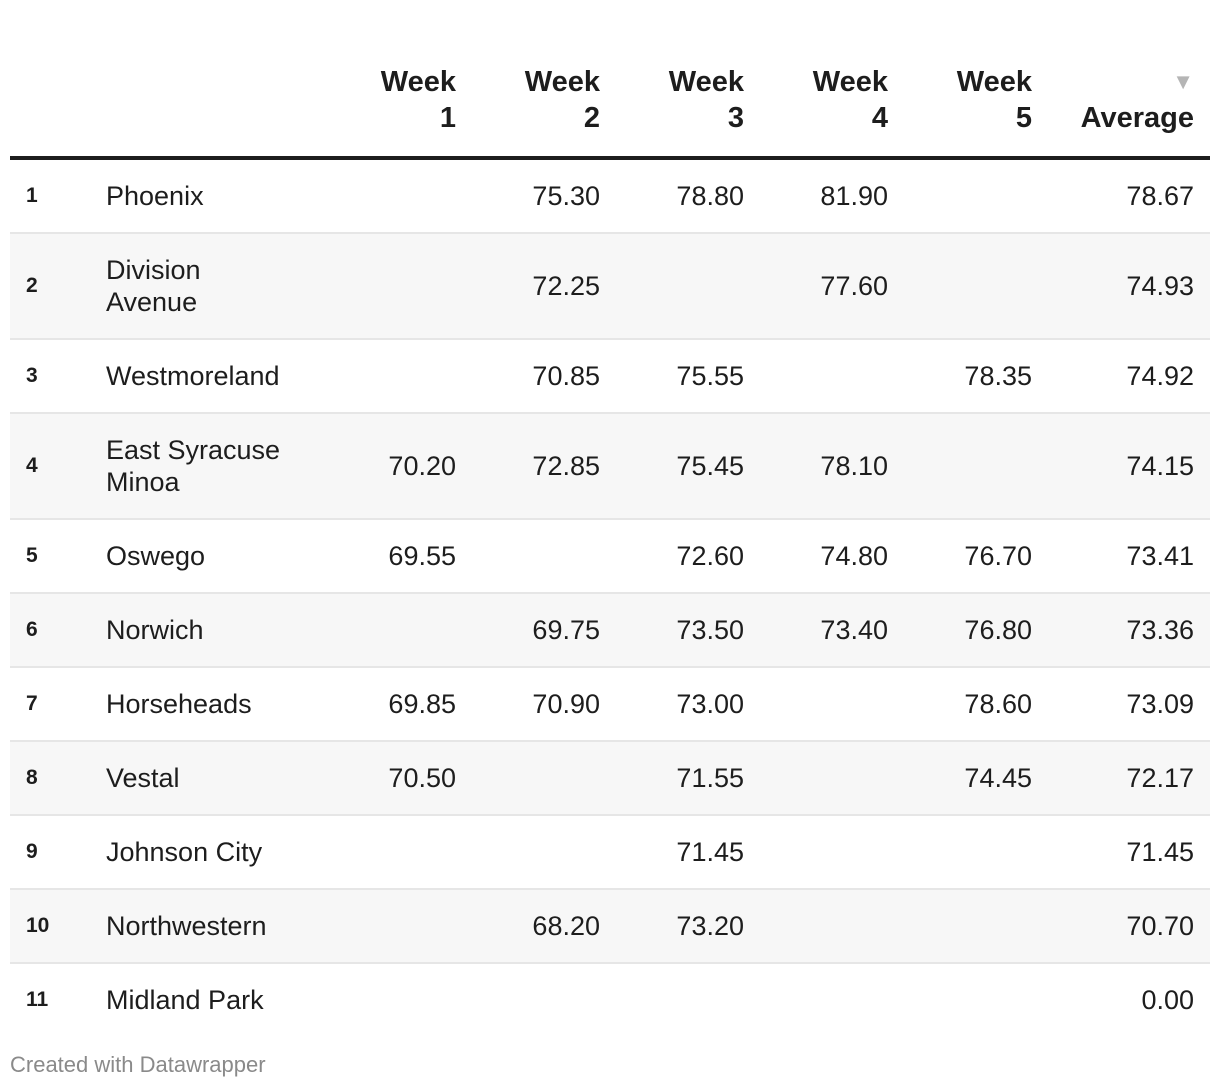  What do you see at coordinates (37, 999) in the screenshot?
I see `rank-cell: 11` at bounding box center [37, 999].